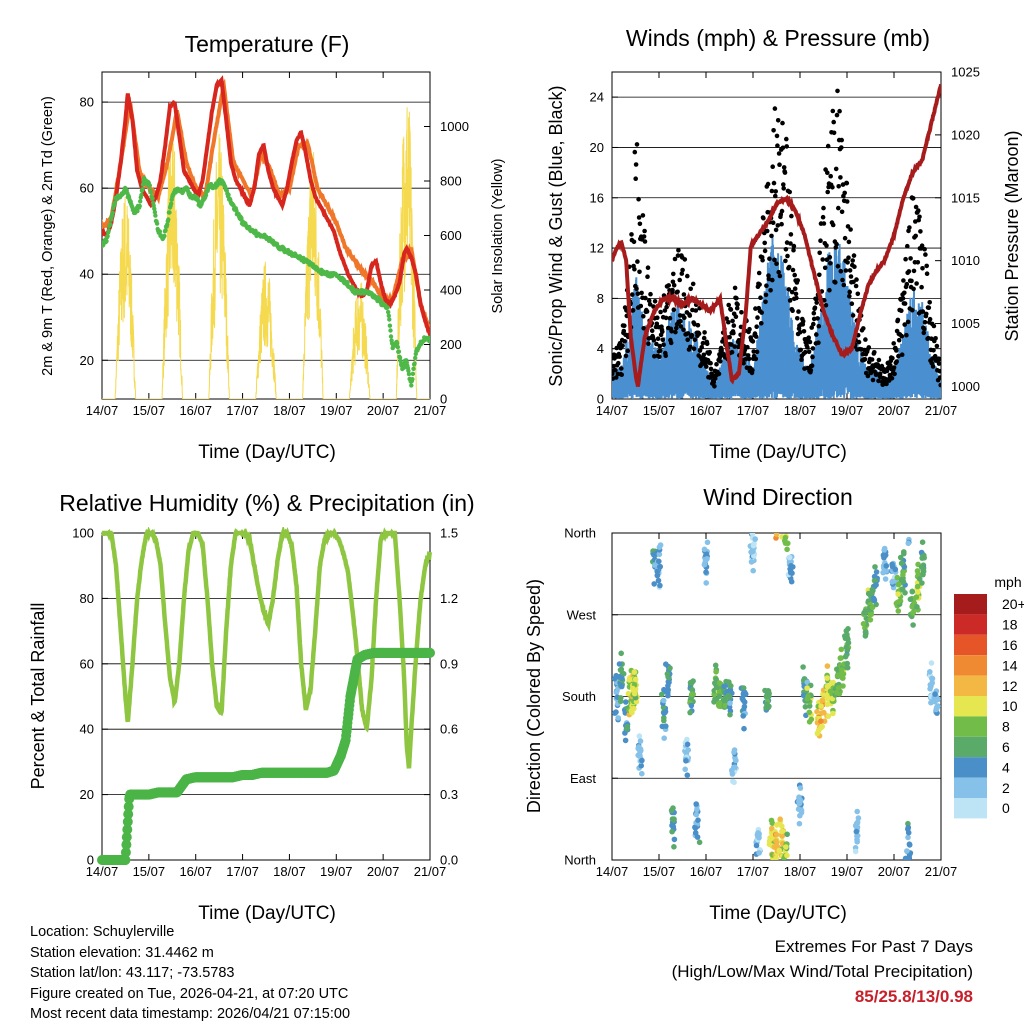  What do you see at coordinates (38, 696) in the screenshot?
I see `y-axis-label: Percent & Total Rainfall` at bounding box center [38, 696].